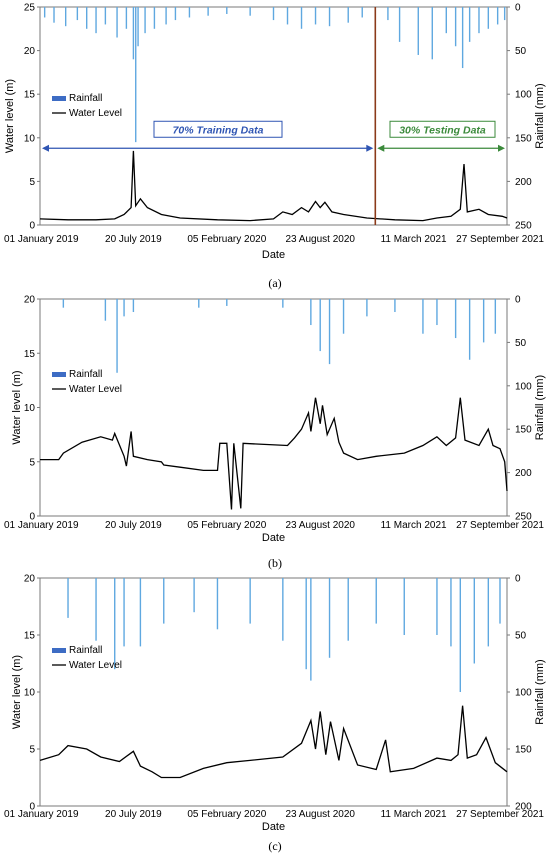 Image resolution: width=550 pixels, height=858 pixels. I want to click on testing-arrow-head-right, so click(501, 148).